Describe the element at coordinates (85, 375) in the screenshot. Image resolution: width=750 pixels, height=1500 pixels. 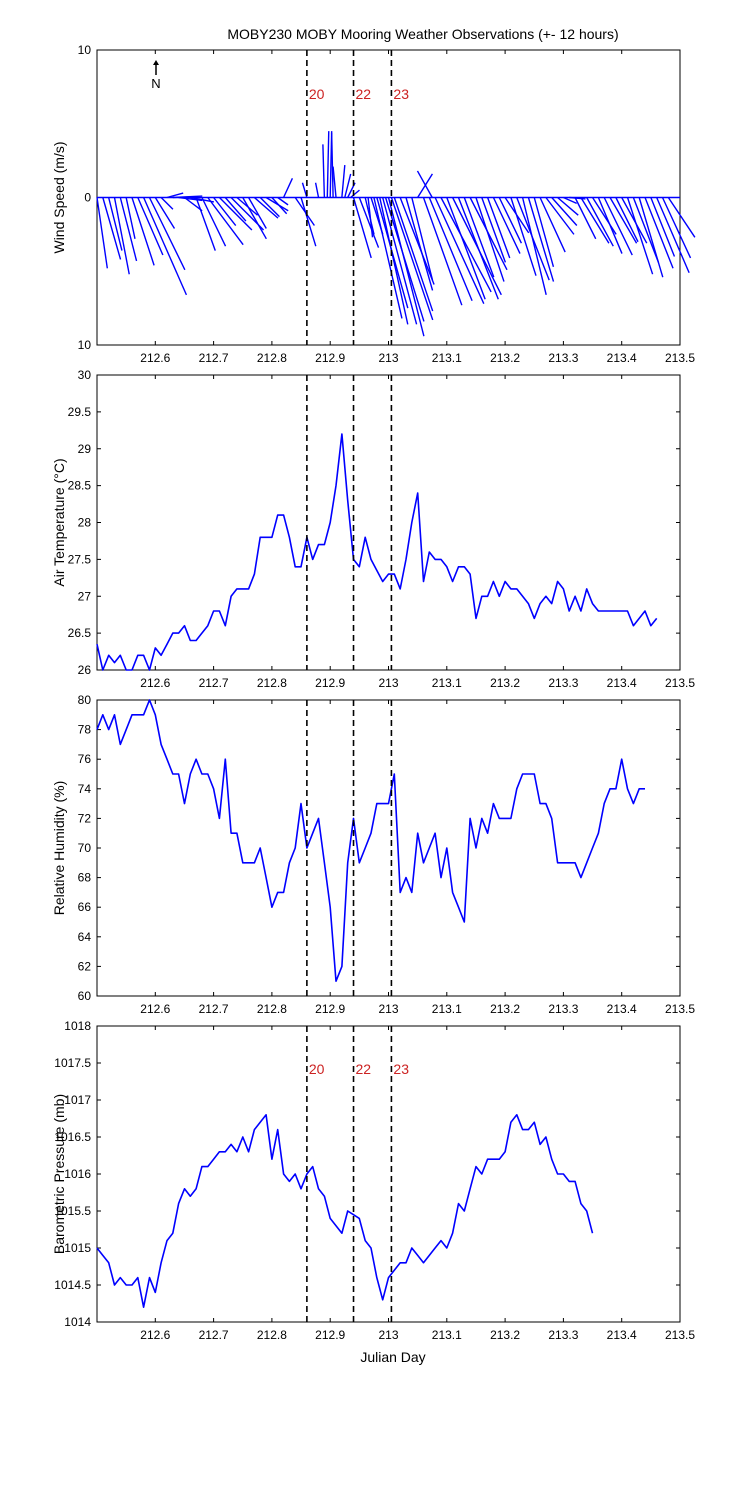
I see `temp-y-tick-label: 30` at that location.